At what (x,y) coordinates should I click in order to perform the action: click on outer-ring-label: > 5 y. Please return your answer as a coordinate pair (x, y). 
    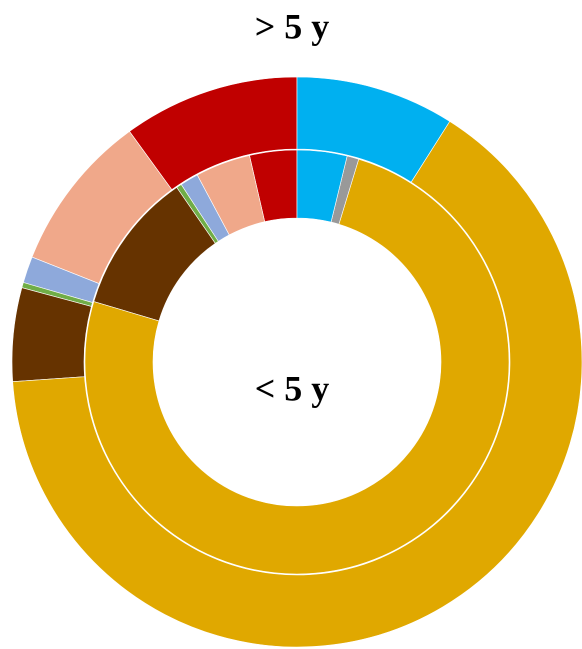
    Looking at the image, I should click on (292, 26).